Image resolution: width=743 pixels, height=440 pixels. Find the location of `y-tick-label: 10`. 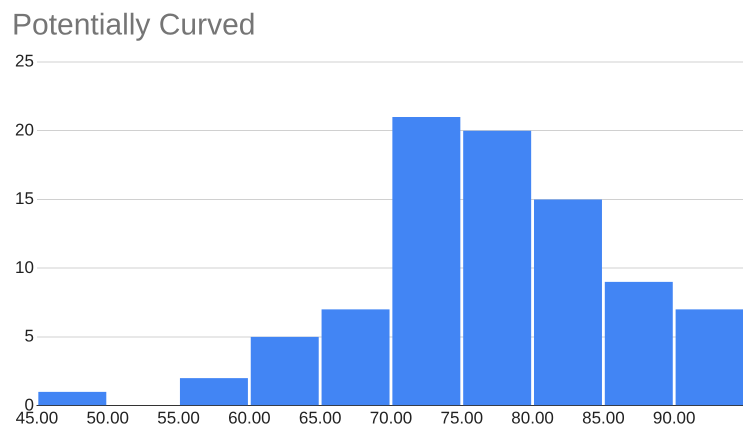

y-tick-label: 10 is located at coordinates (24, 267).